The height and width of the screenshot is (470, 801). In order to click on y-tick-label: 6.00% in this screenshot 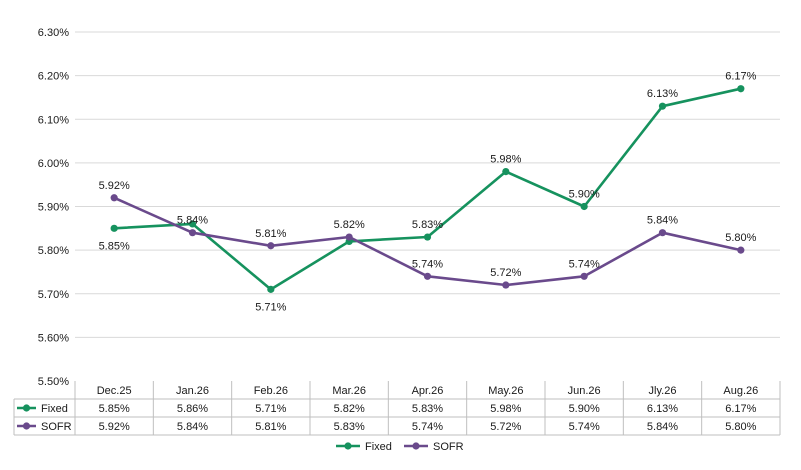, I will do `click(53, 164)`.